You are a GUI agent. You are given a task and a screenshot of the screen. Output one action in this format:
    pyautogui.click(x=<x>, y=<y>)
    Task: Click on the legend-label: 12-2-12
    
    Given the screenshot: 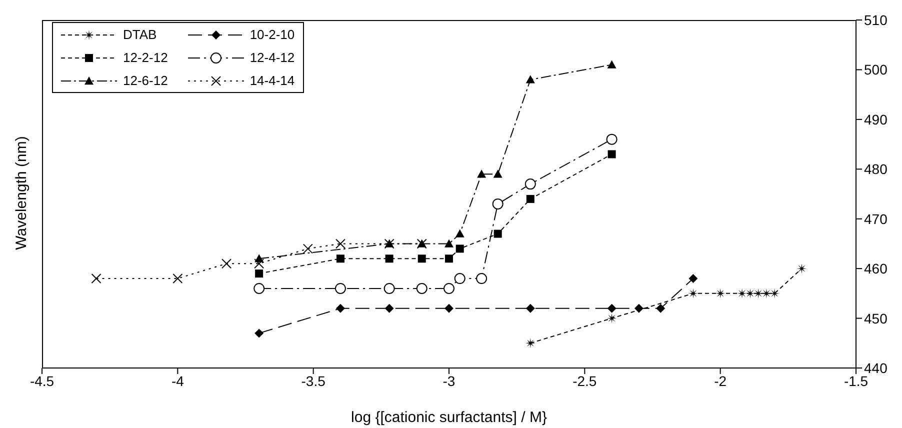 What is the action you would take?
    pyautogui.click(x=145, y=57)
    